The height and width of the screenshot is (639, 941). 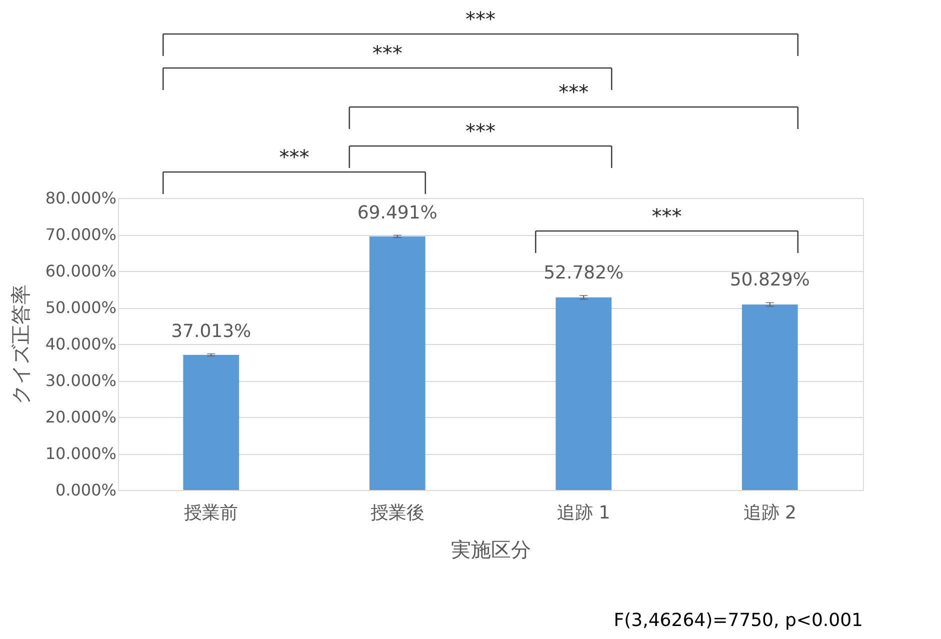 What do you see at coordinates (80, 344) in the screenshot?
I see `y-tick-label: 40.000%` at bounding box center [80, 344].